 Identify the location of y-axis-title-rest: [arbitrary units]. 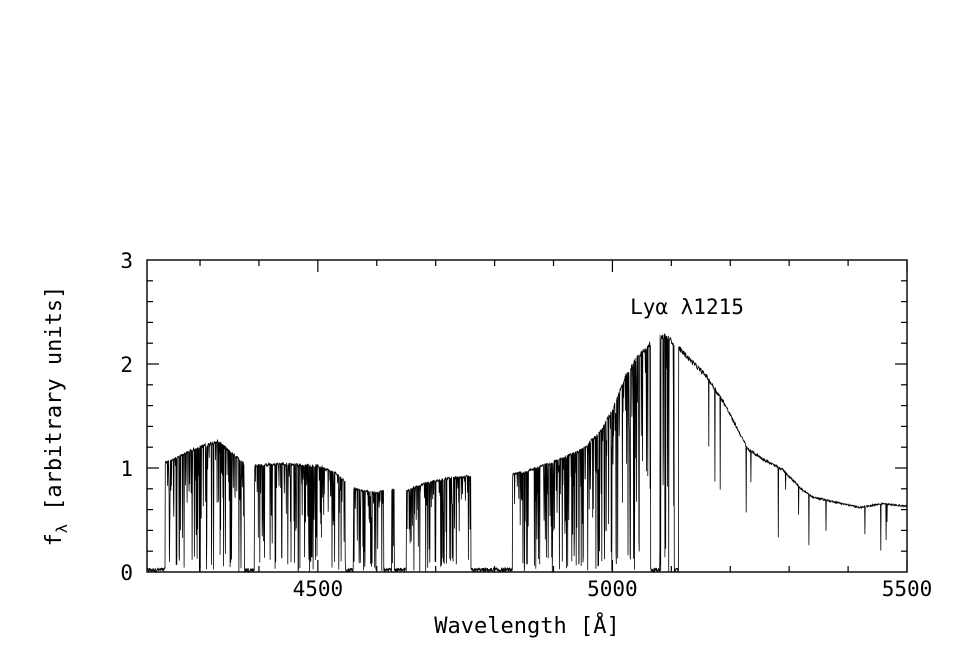
(54, 405).